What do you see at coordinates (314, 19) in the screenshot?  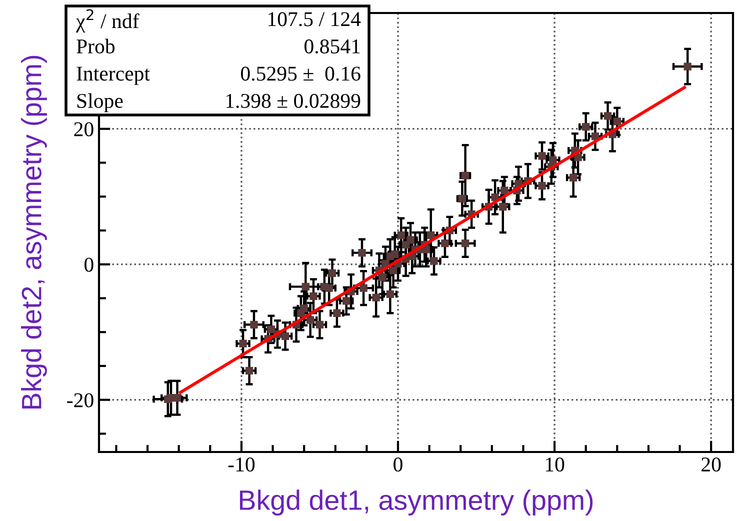 I see `annotation: 107.5 / 124` at bounding box center [314, 19].